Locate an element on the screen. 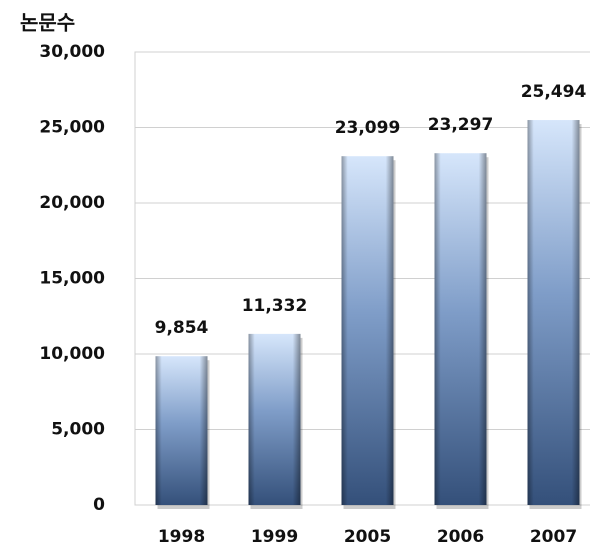 This screenshot has width=590, height=560. value-label: 11,332 is located at coordinates (275, 306).